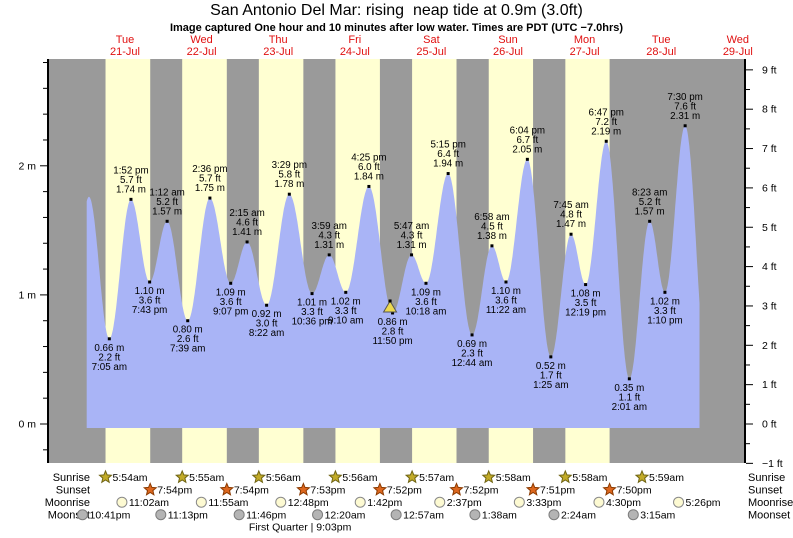  Describe the element at coordinates (606, 131) in the screenshot. I see `tide-extreme-label: 2.19 m` at that location.